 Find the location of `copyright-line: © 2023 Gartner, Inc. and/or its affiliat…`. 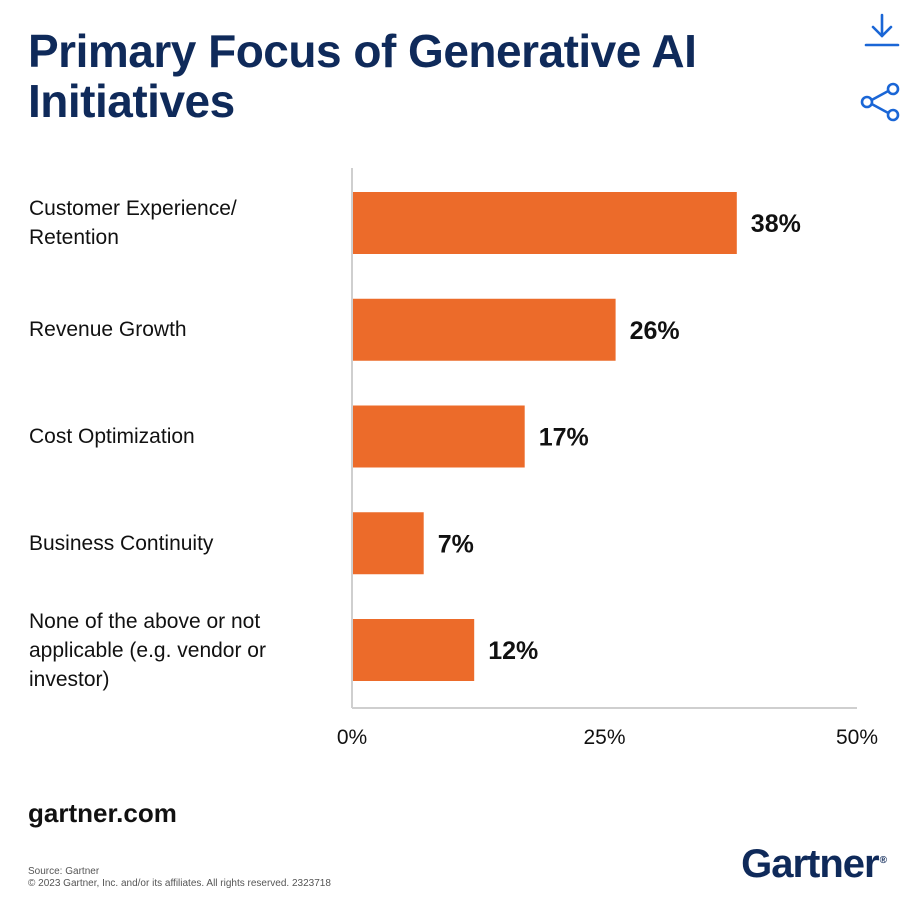

copyright-line: © 2023 Gartner, Inc. and/or its affiliat… is located at coordinates (179, 883).